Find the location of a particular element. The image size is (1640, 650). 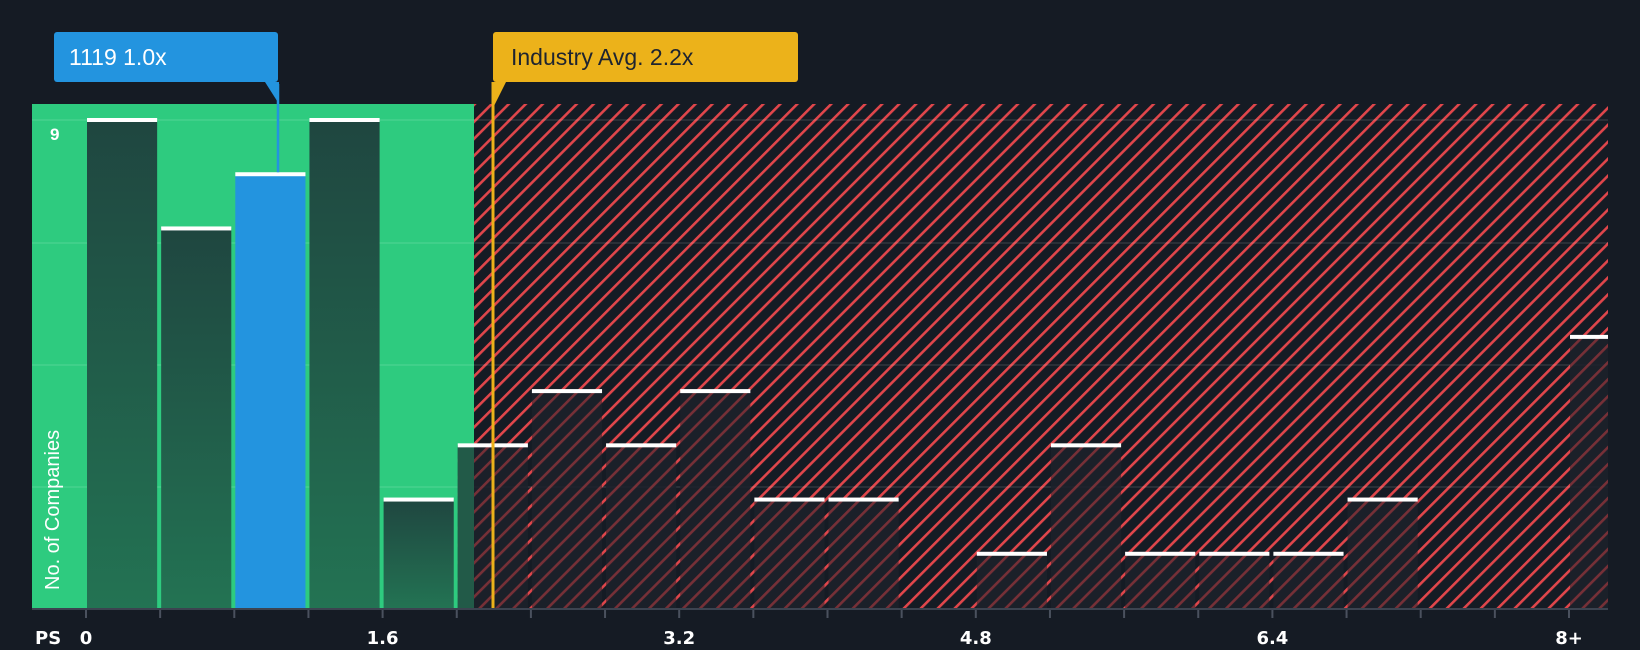

x-tick-label: 1.6 is located at coordinates (382, 638).